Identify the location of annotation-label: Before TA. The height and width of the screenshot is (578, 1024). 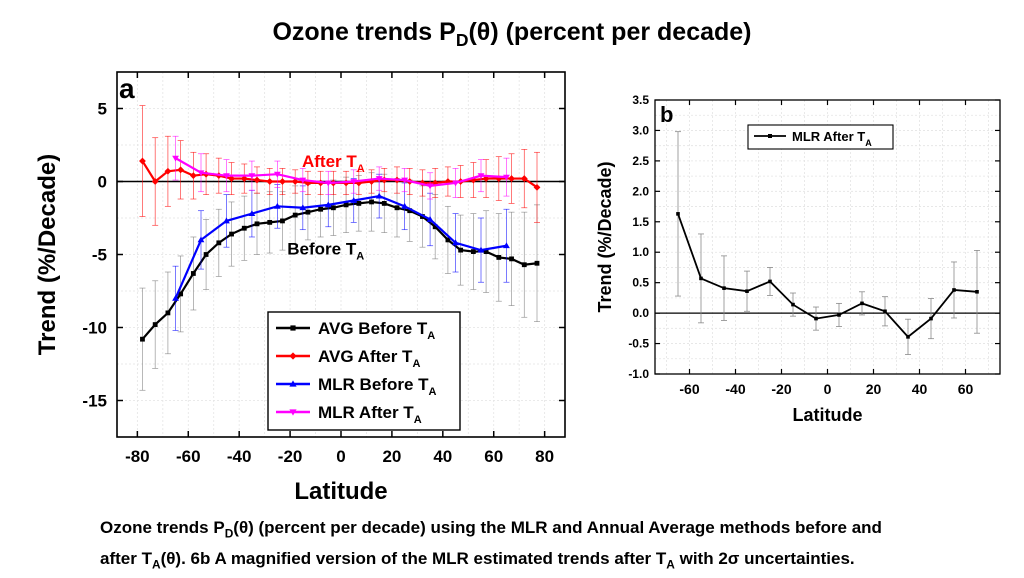
(325, 251).